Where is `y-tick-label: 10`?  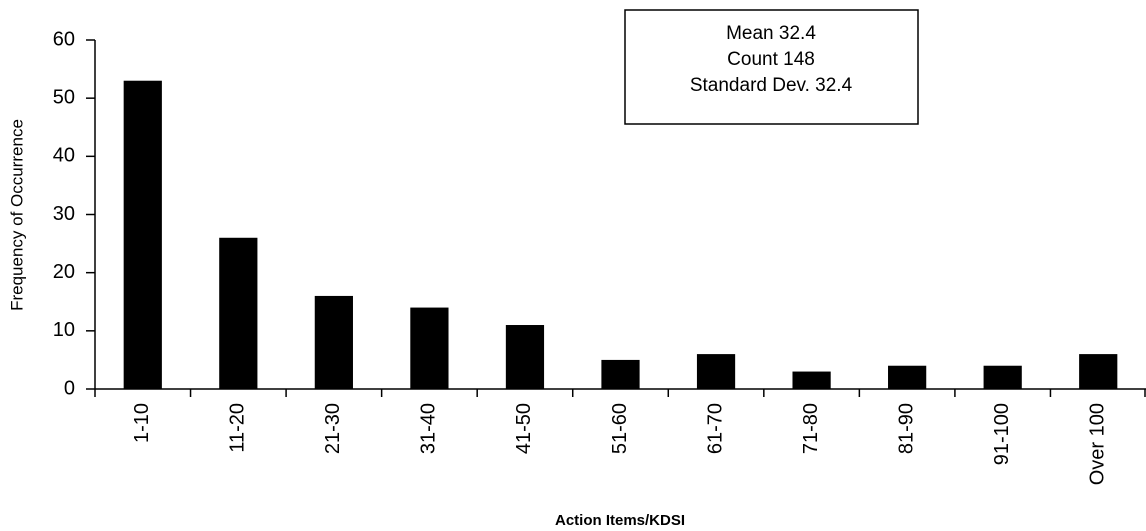 y-tick-label: 10 is located at coordinates (64, 330).